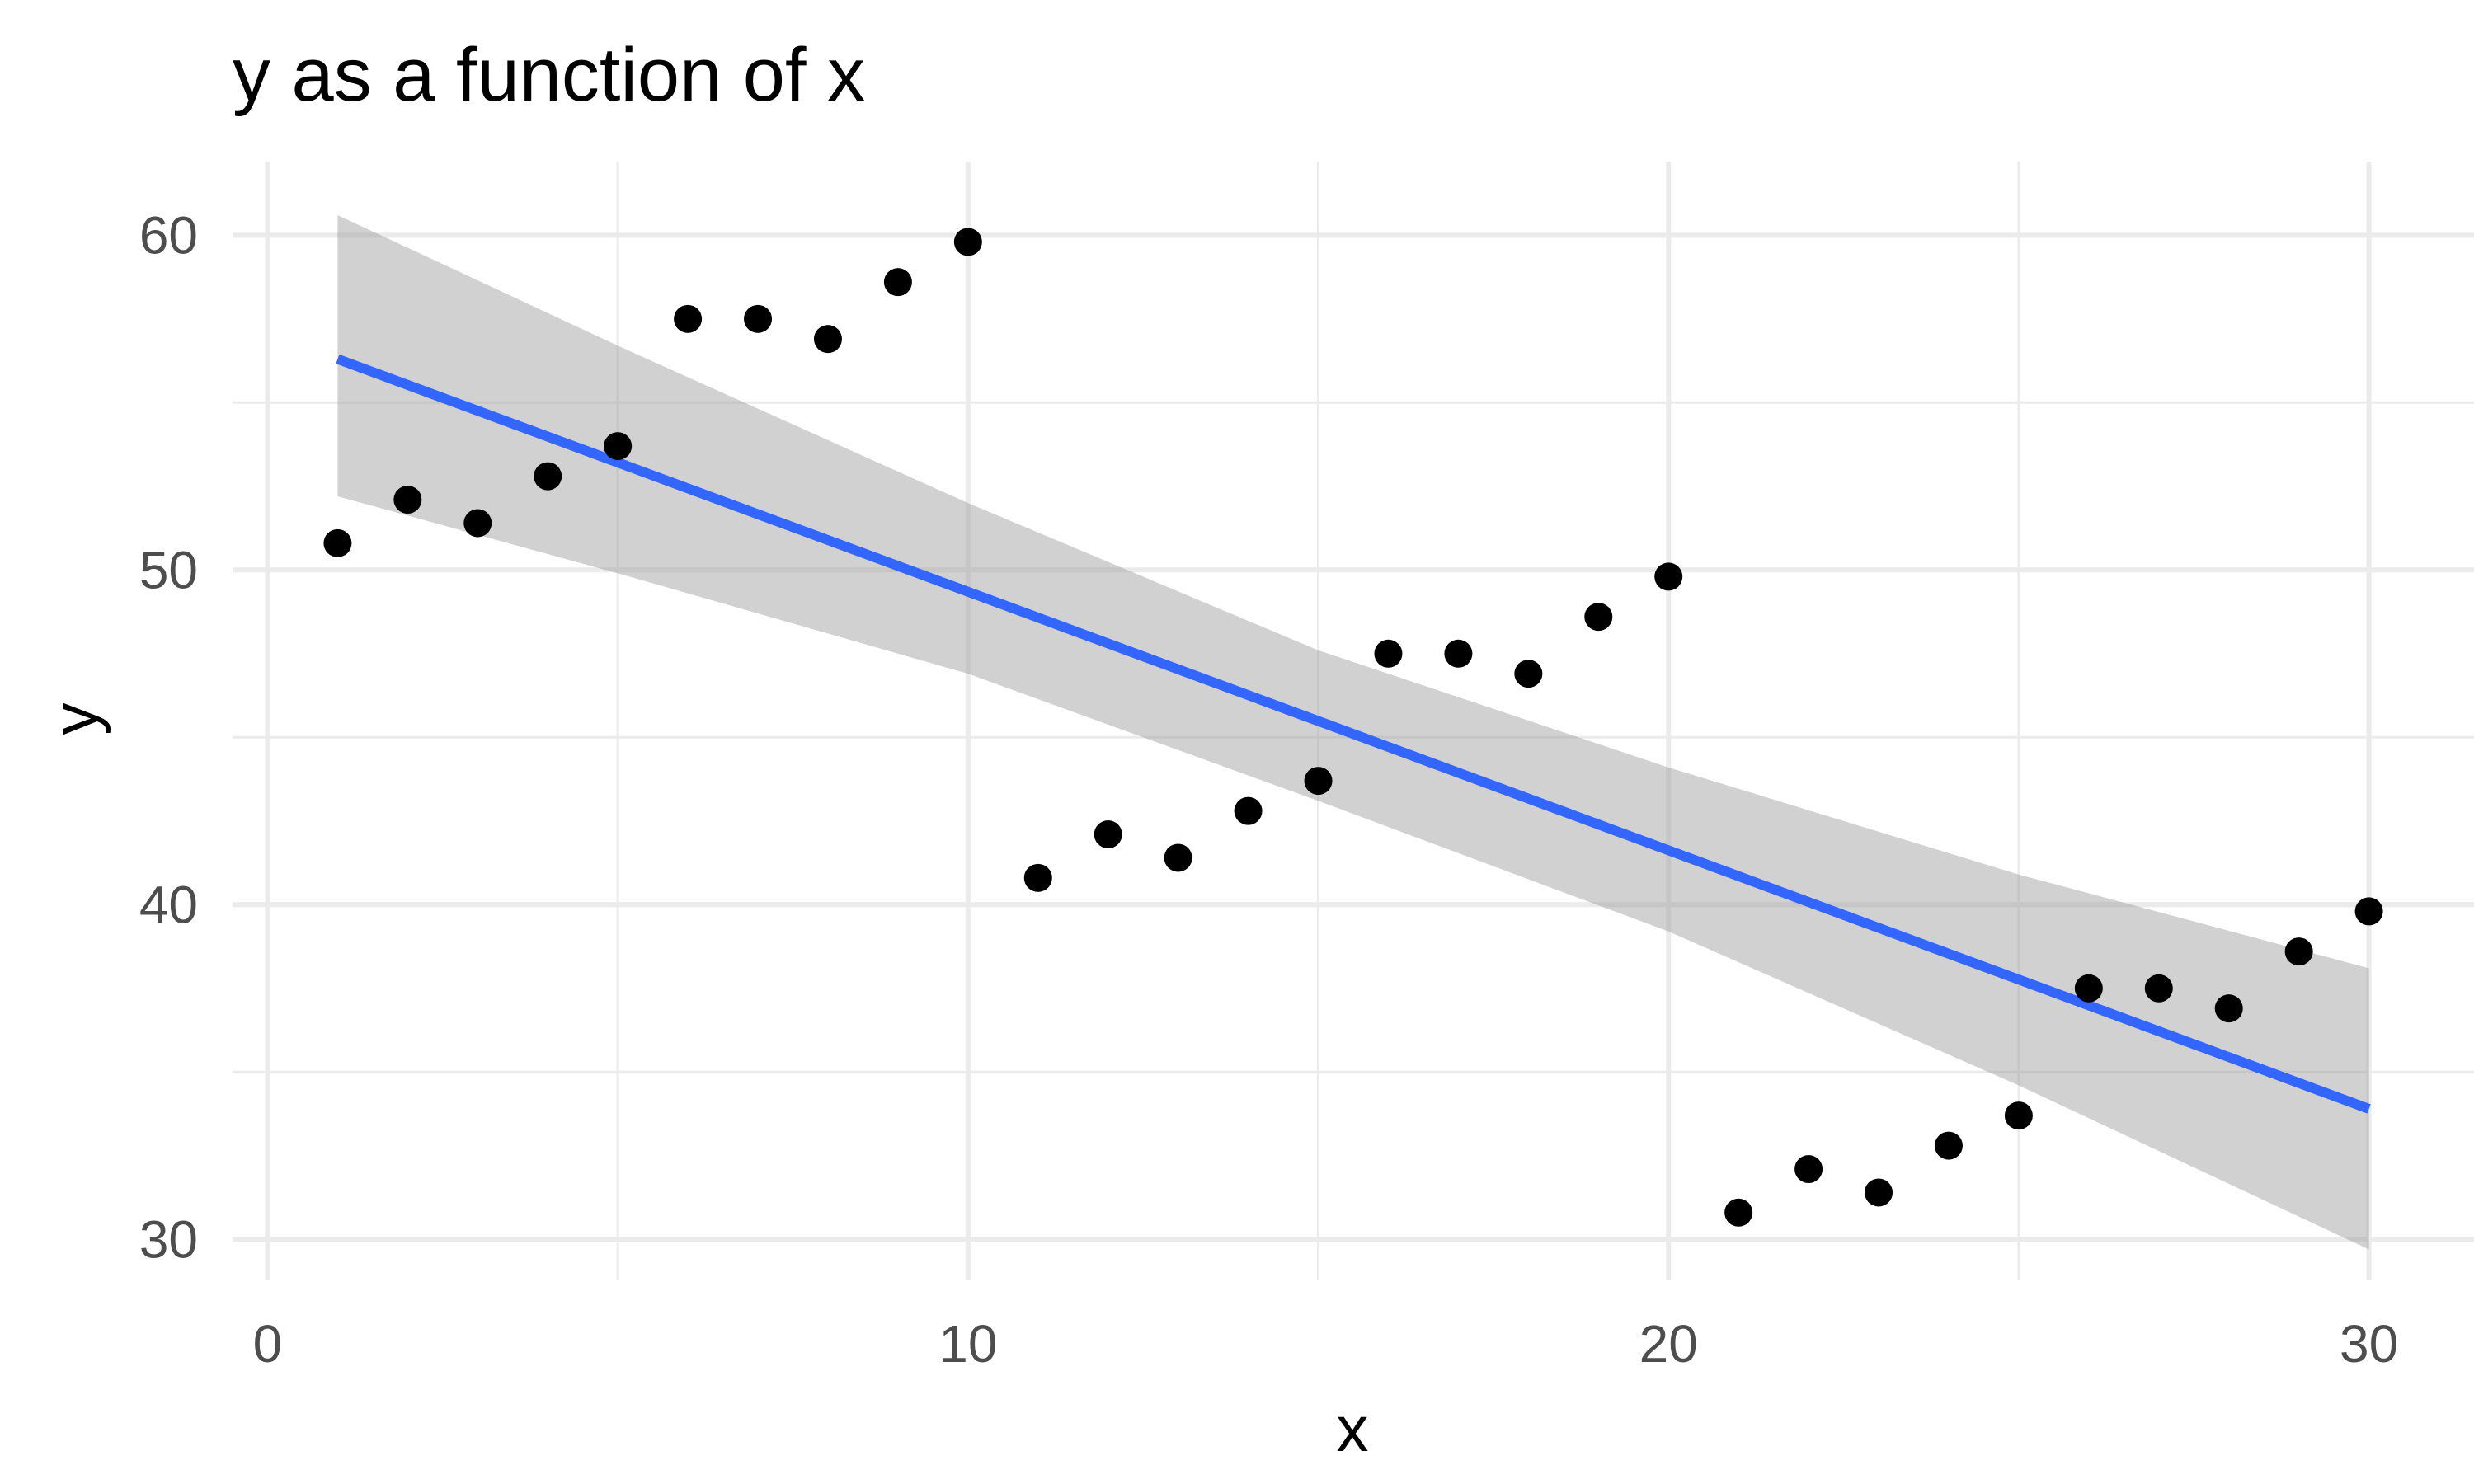 The width and height of the screenshot is (2474, 1484). Describe the element at coordinates (1668, 1344) in the screenshot. I see `x-tick-label: 20` at that location.